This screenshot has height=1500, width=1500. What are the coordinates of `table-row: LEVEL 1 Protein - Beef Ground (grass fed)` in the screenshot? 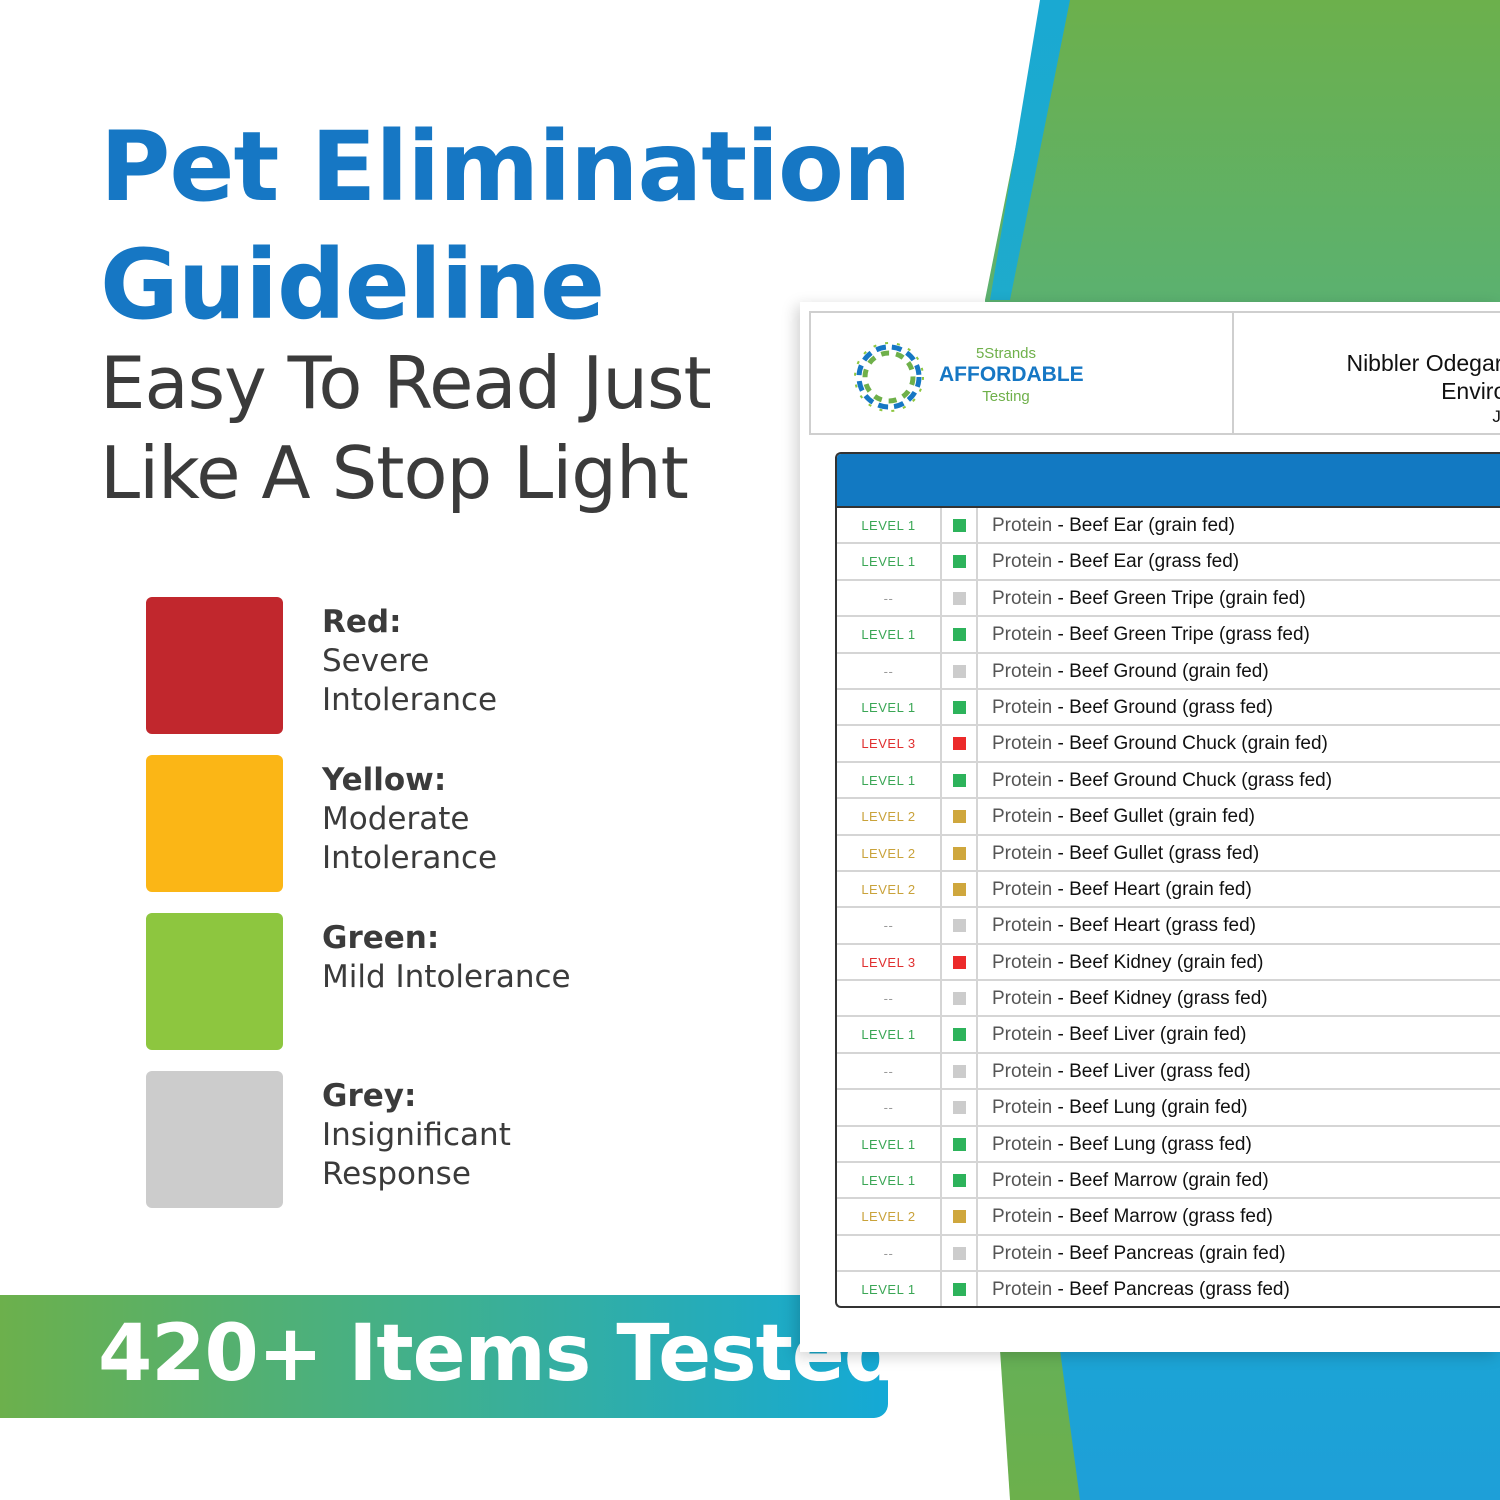 It's located at (1168, 708).